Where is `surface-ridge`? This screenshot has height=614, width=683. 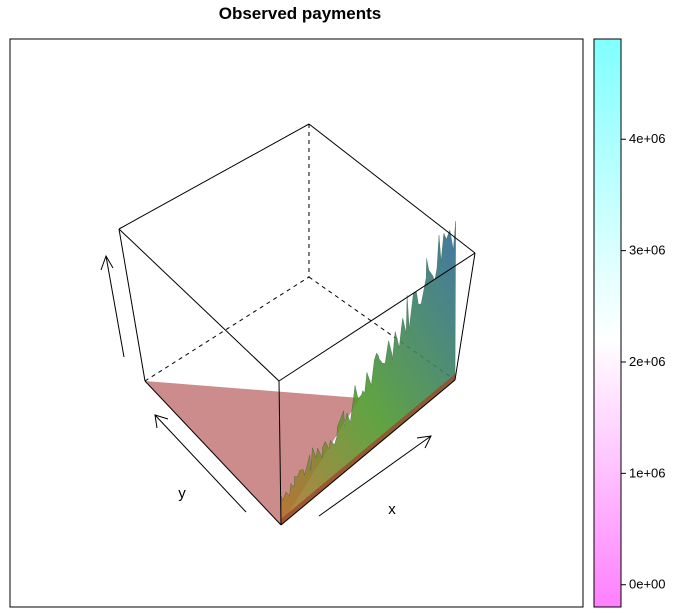
surface-ridge is located at coordinates (368, 373).